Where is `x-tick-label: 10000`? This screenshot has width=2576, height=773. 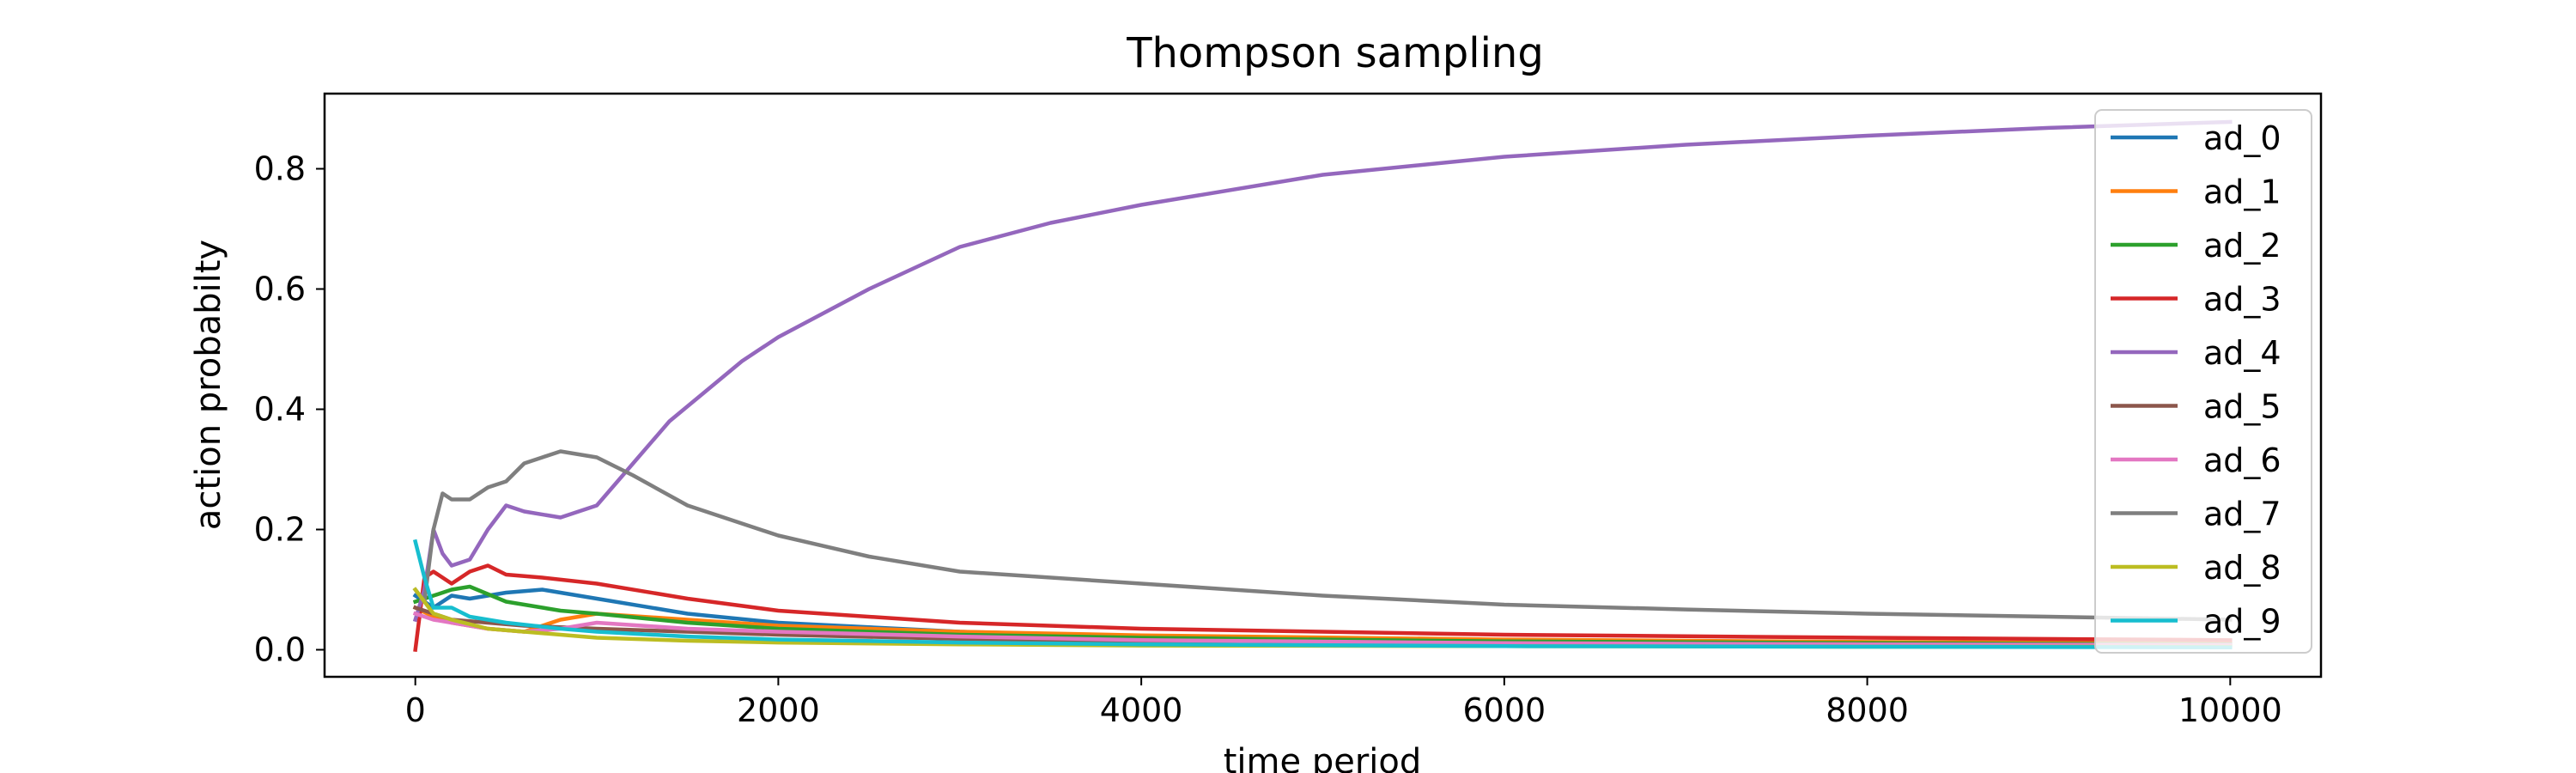
x-tick-label: 10000 is located at coordinates (2230, 710).